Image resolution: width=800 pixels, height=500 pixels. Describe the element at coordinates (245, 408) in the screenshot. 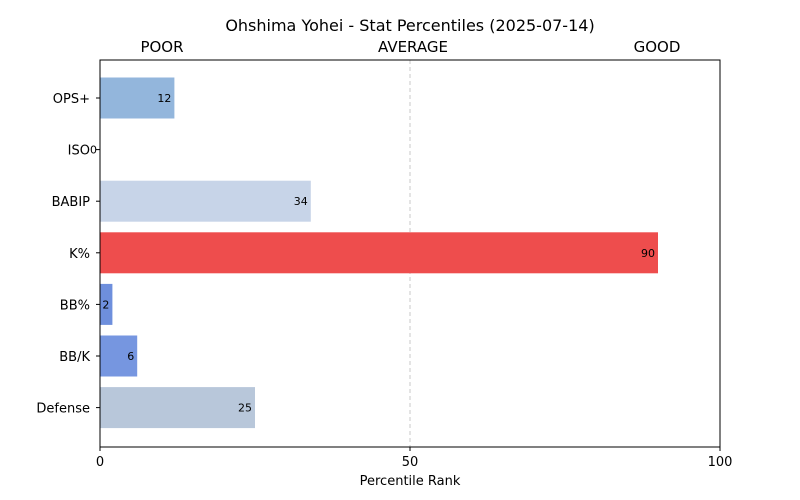

I see `bar-value-label: 25` at that location.